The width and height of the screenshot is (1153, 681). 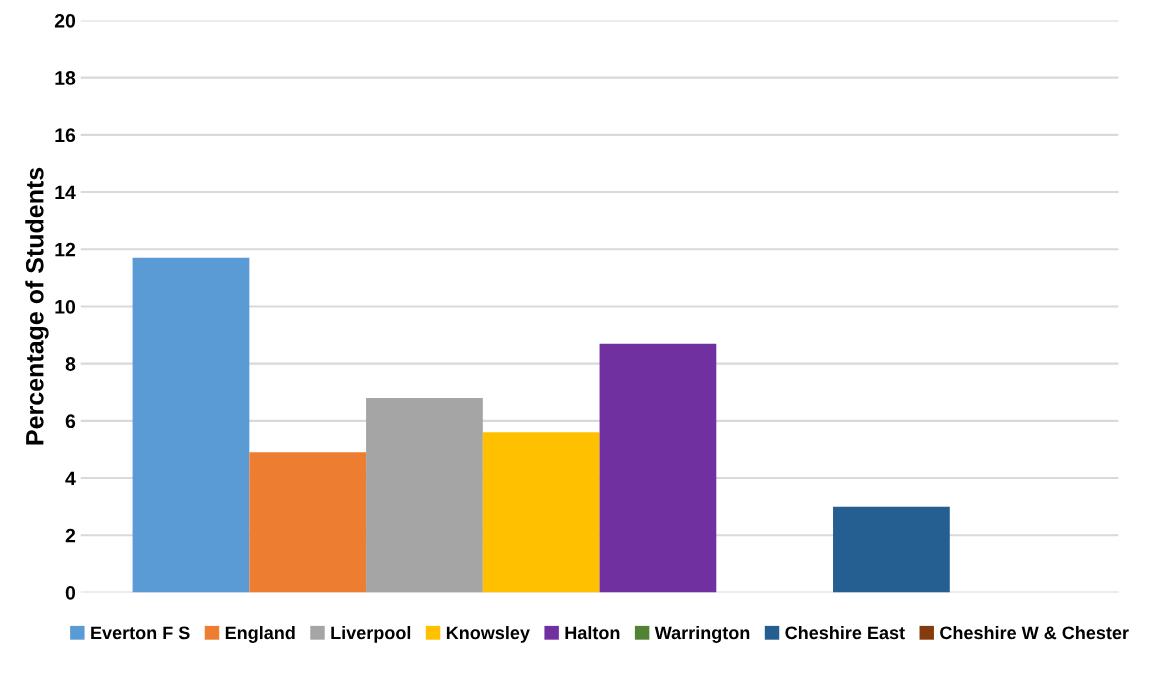 I want to click on y-tick-label: 12, so click(x=65, y=249).